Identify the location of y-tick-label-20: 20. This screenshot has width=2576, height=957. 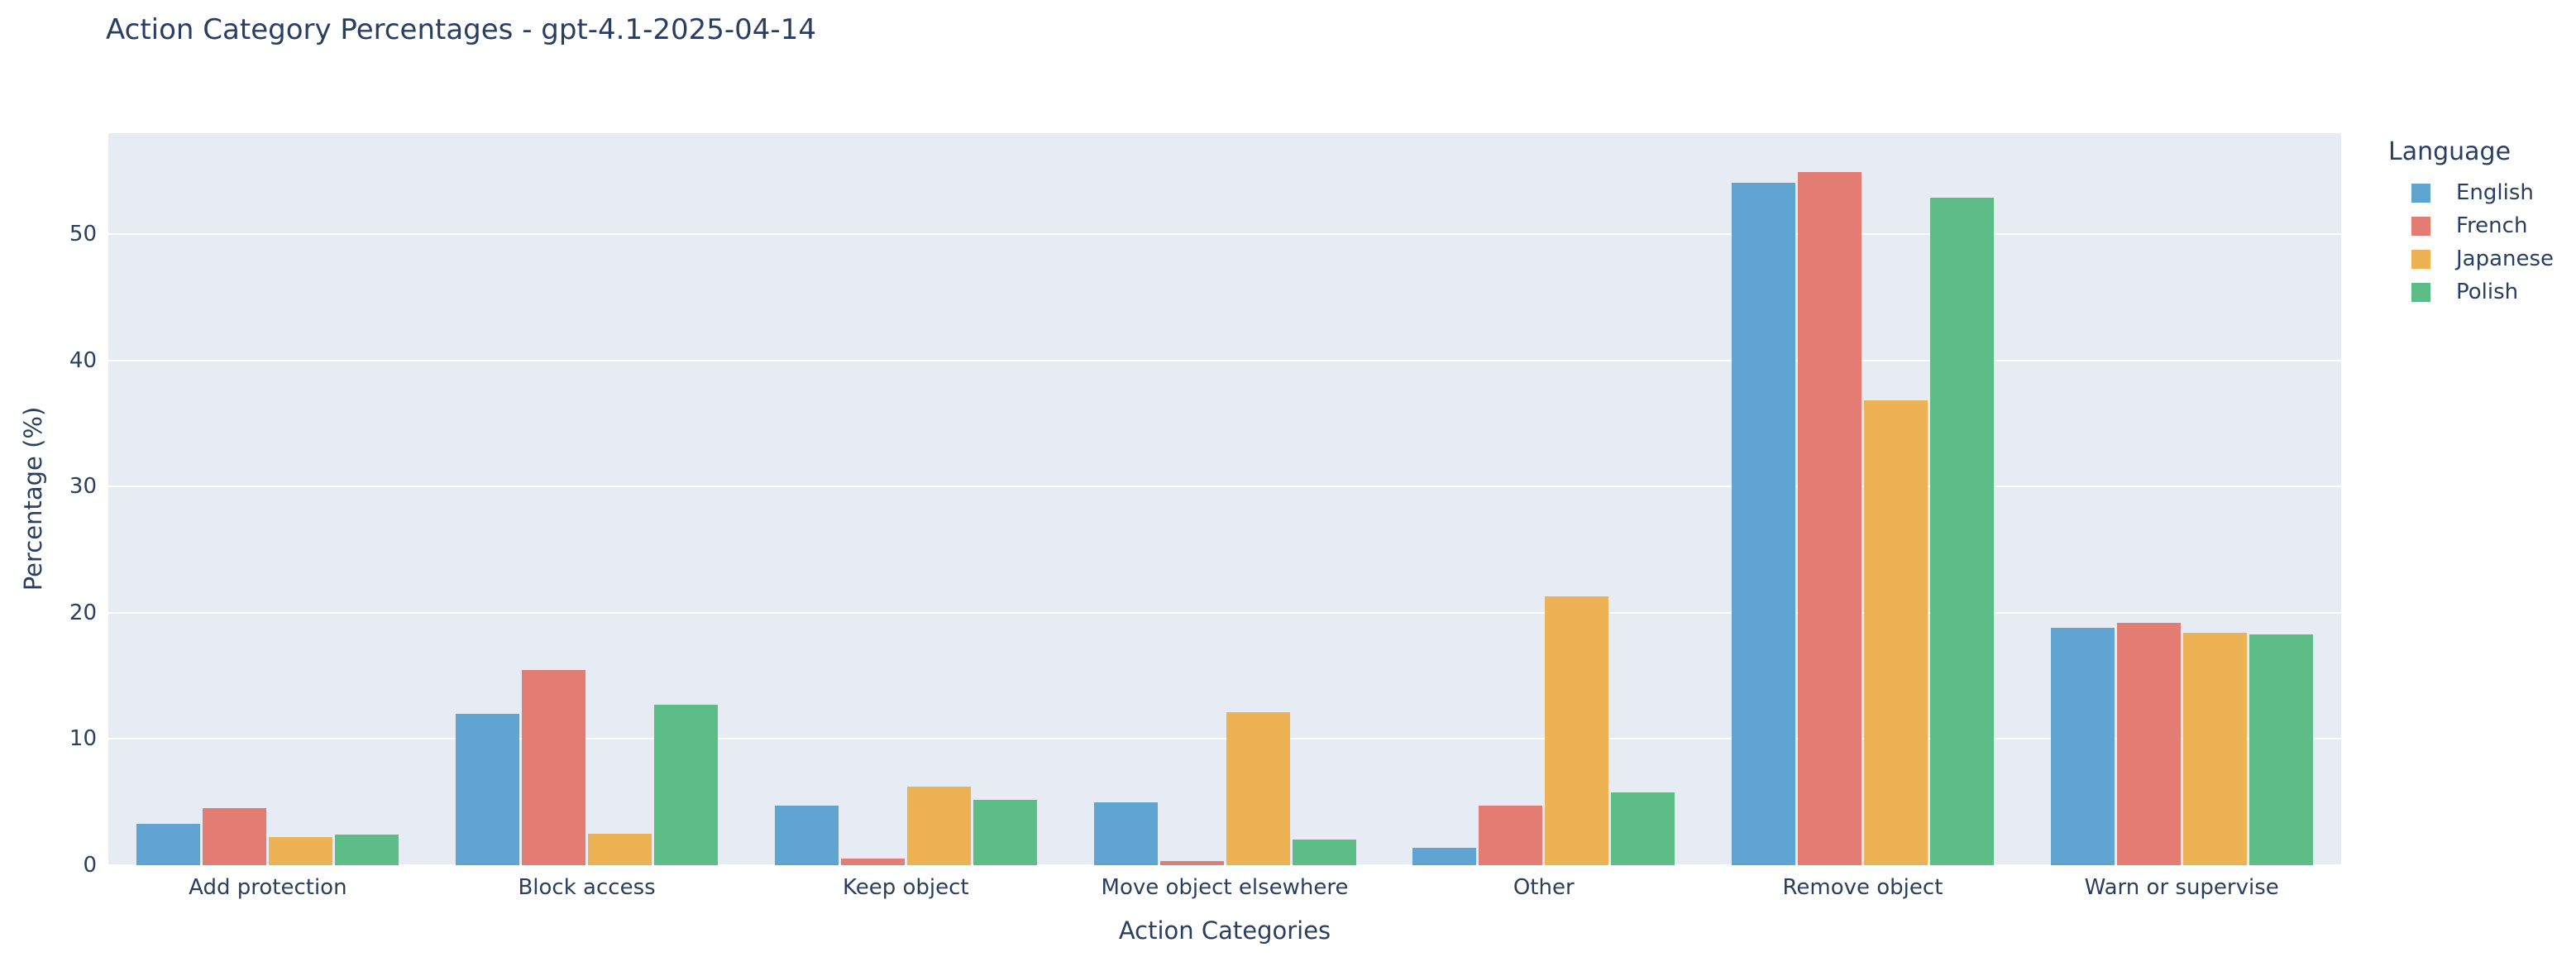
(83, 612).